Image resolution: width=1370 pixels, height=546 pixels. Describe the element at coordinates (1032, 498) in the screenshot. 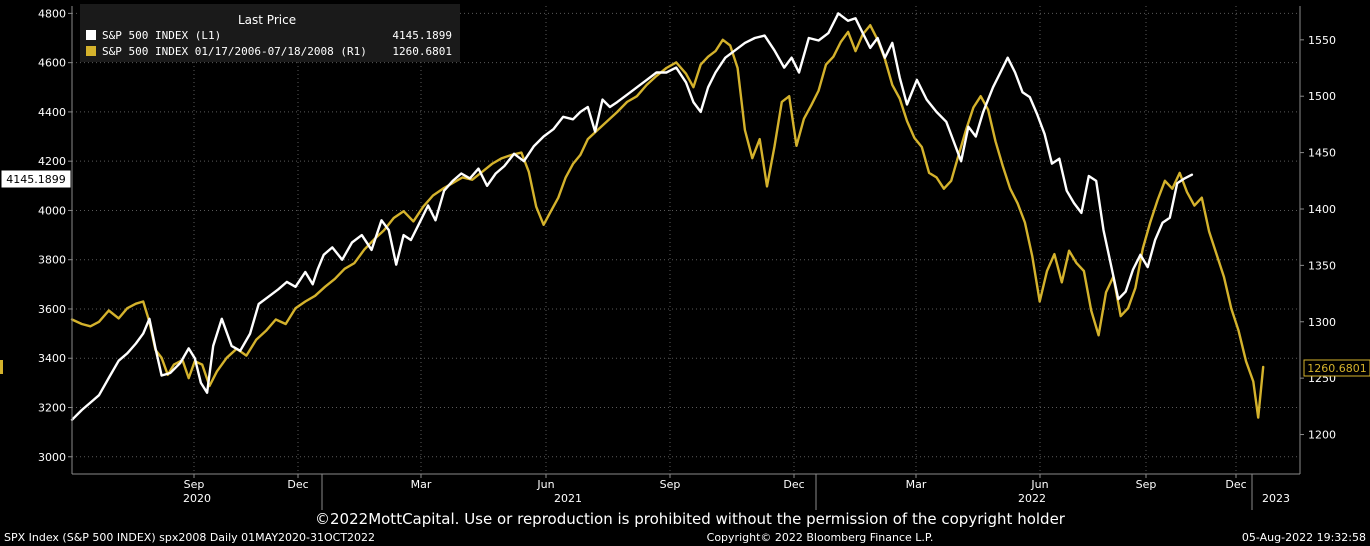

I see `x-year-label: 2022` at that location.